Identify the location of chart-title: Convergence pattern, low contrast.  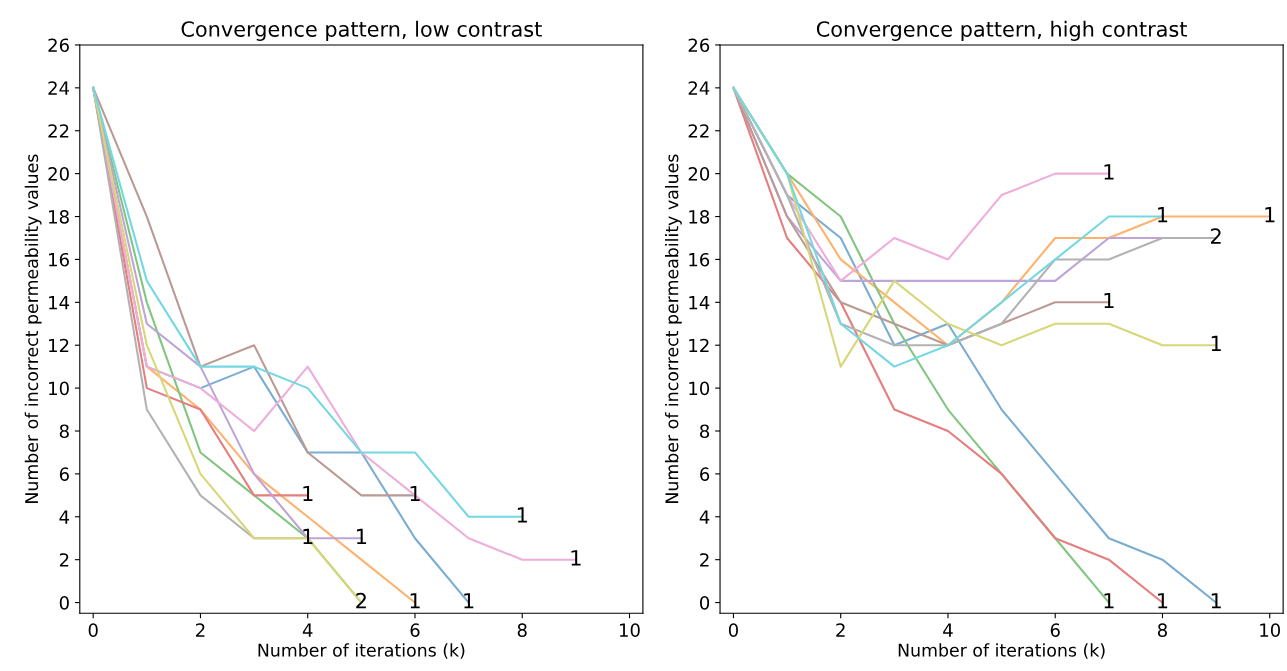
(361, 30).